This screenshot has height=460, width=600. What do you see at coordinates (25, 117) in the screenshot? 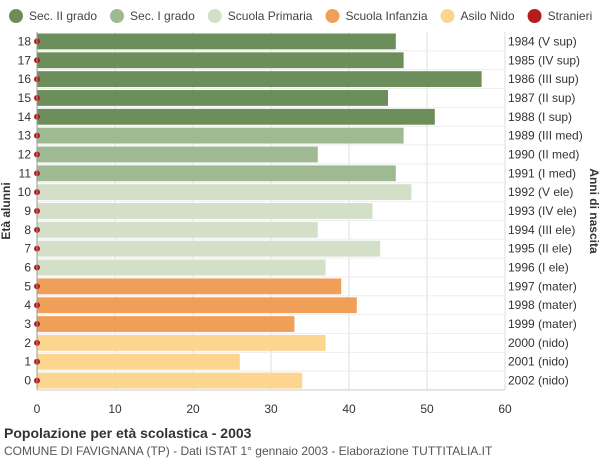
I see `y-tick-age-14: 14` at bounding box center [25, 117].